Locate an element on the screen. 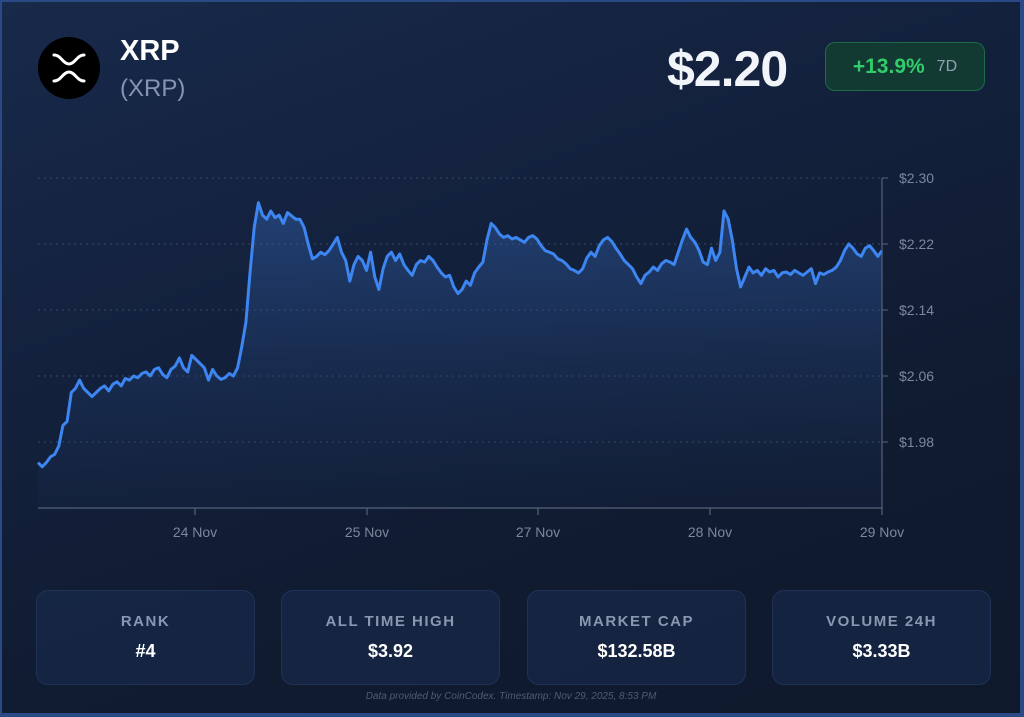  stat-label: ALL TIME HIGH is located at coordinates (390, 621).